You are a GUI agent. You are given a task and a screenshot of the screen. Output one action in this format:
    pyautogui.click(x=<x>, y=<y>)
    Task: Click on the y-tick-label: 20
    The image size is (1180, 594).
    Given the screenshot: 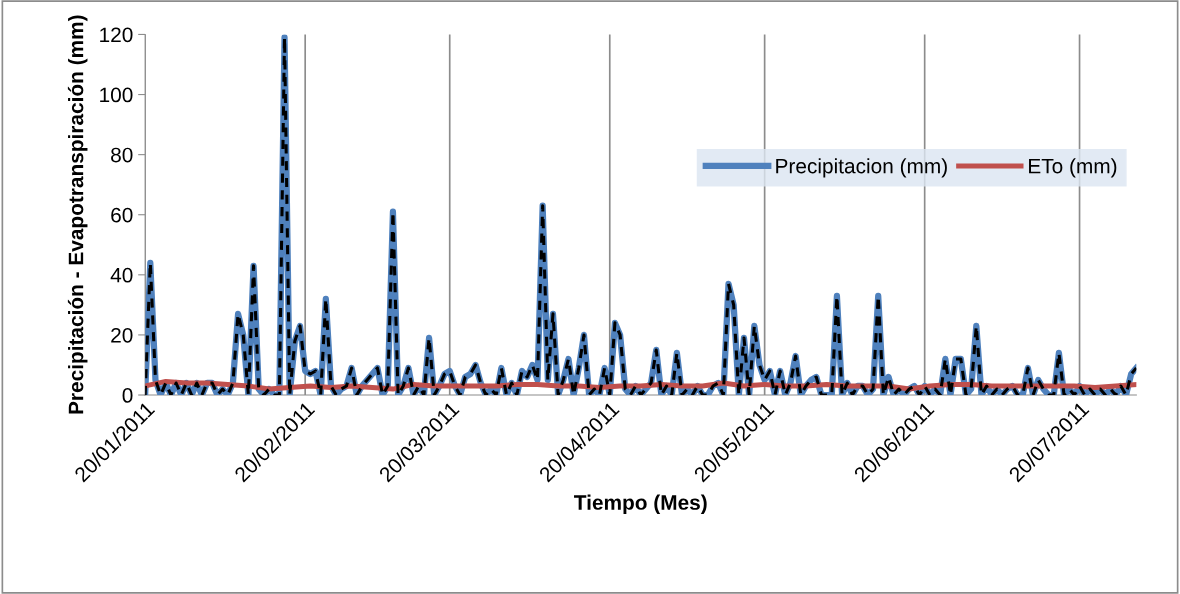 What is the action you would take?
    pyautogui.click(x=122, y=335)
    